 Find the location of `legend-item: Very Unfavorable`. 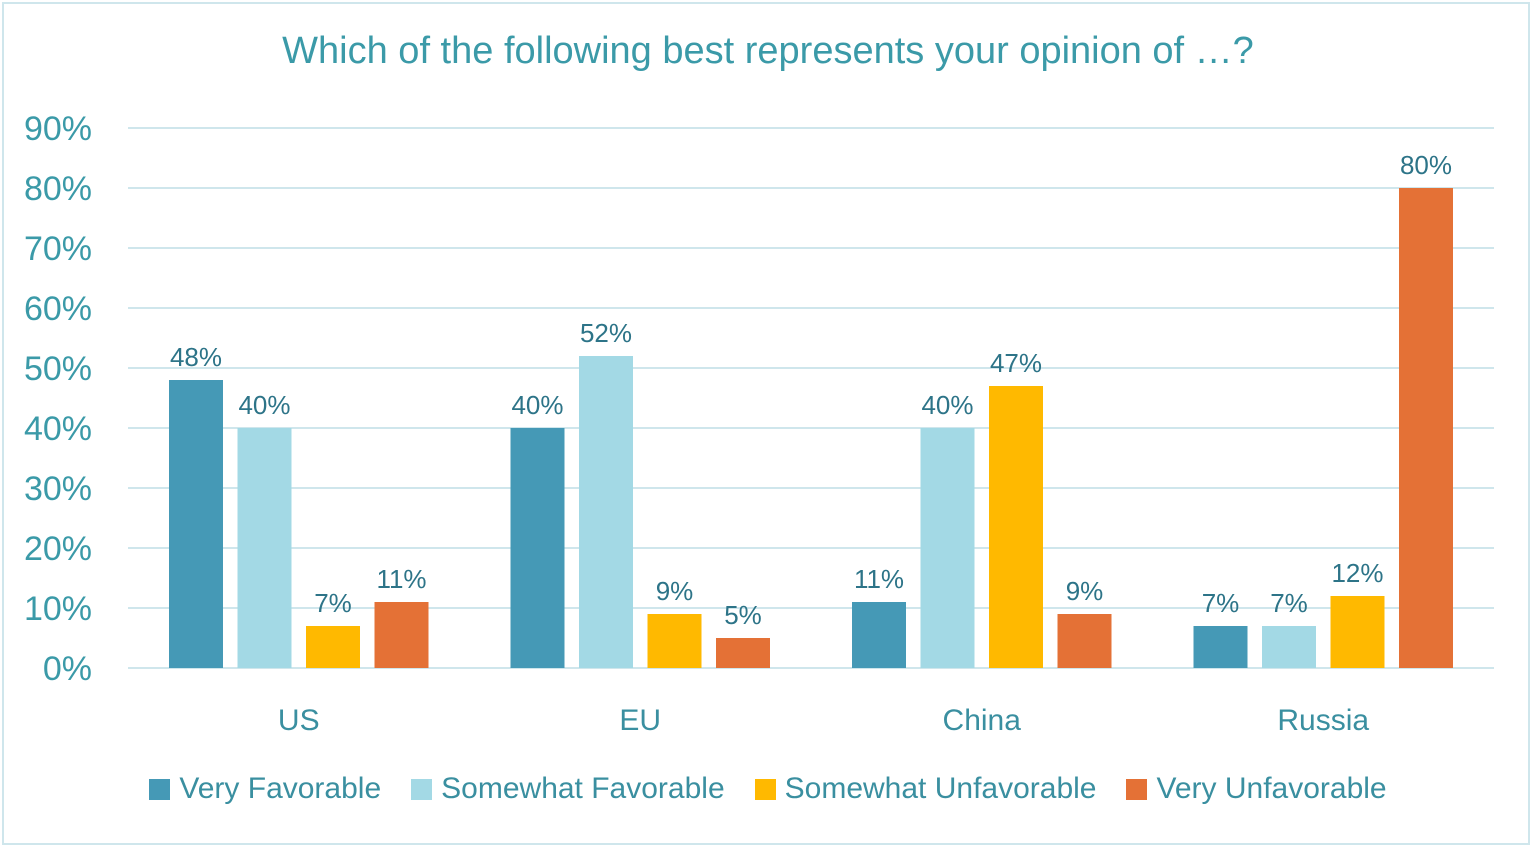

legend-item: Very Unfavorable is located at coordinates (1256, 789).